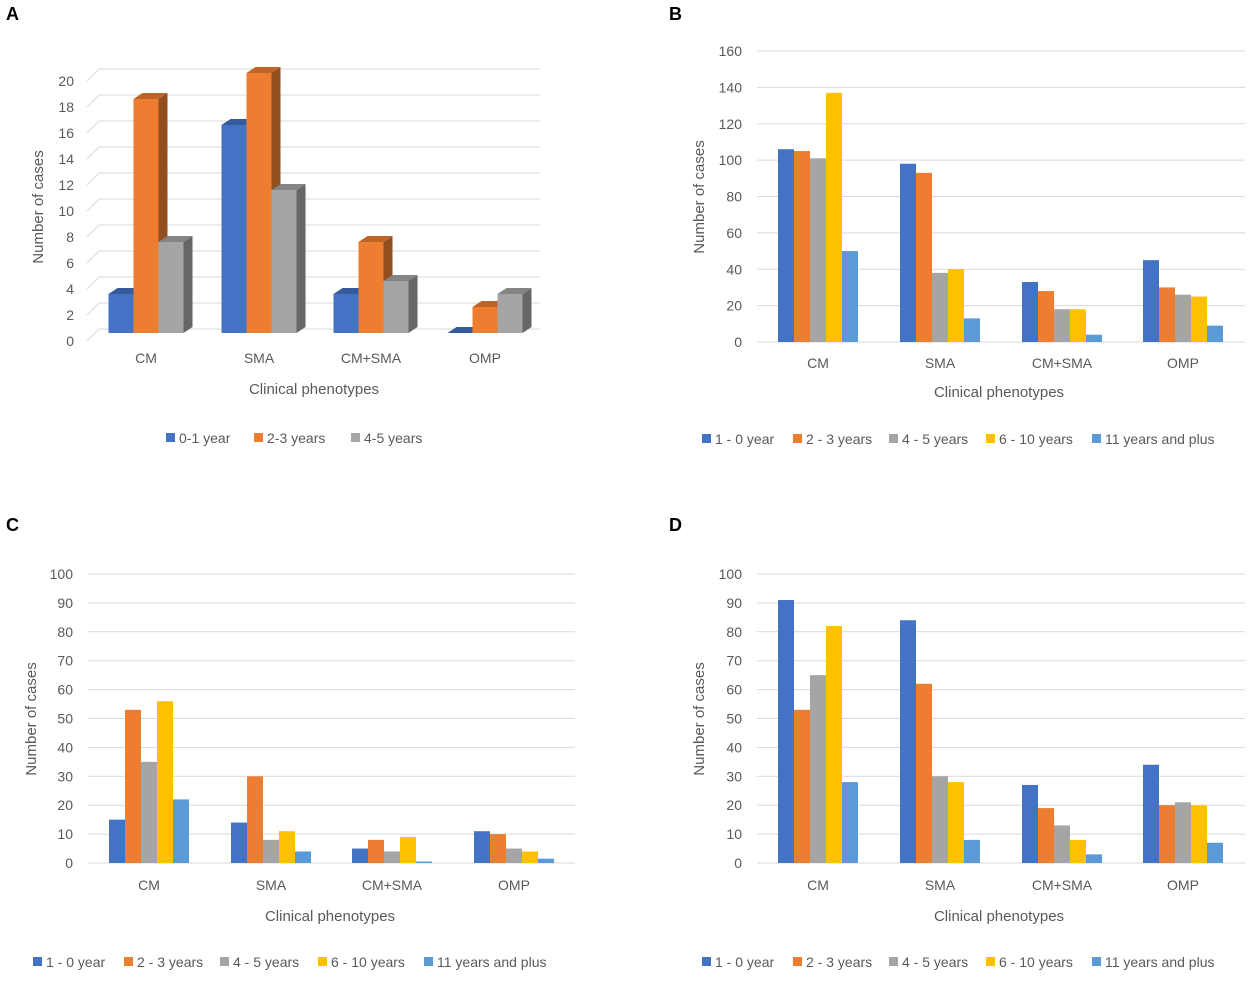  Describe the element at coordinates (392, 885) in the screenshot. I see `x-tick-label-c-3: CM+SMA` at that location.